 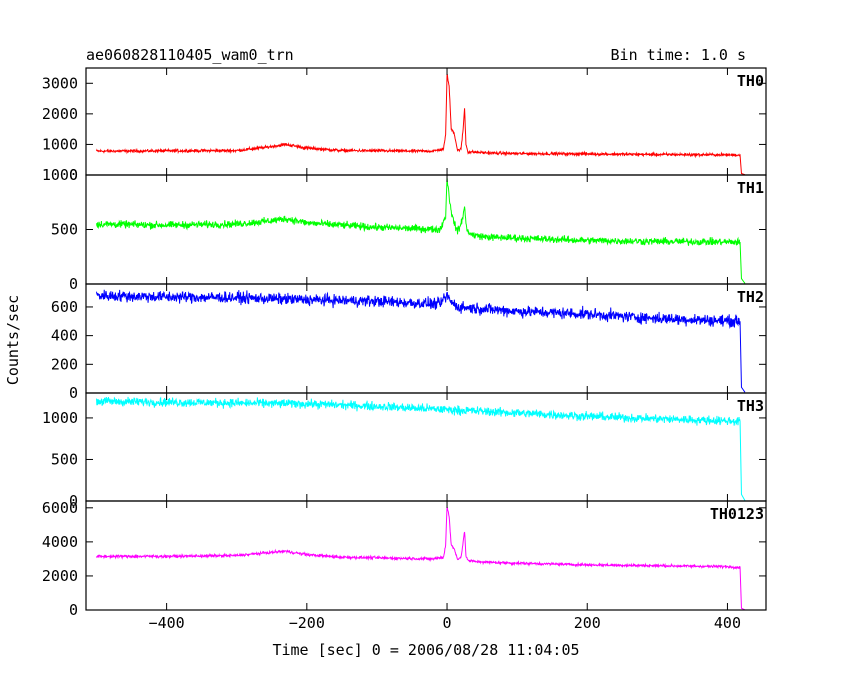 What do you see at coordinates (421, 125) in the screenshot?
I see `series-th0-line` at bounding box center [421, 125].